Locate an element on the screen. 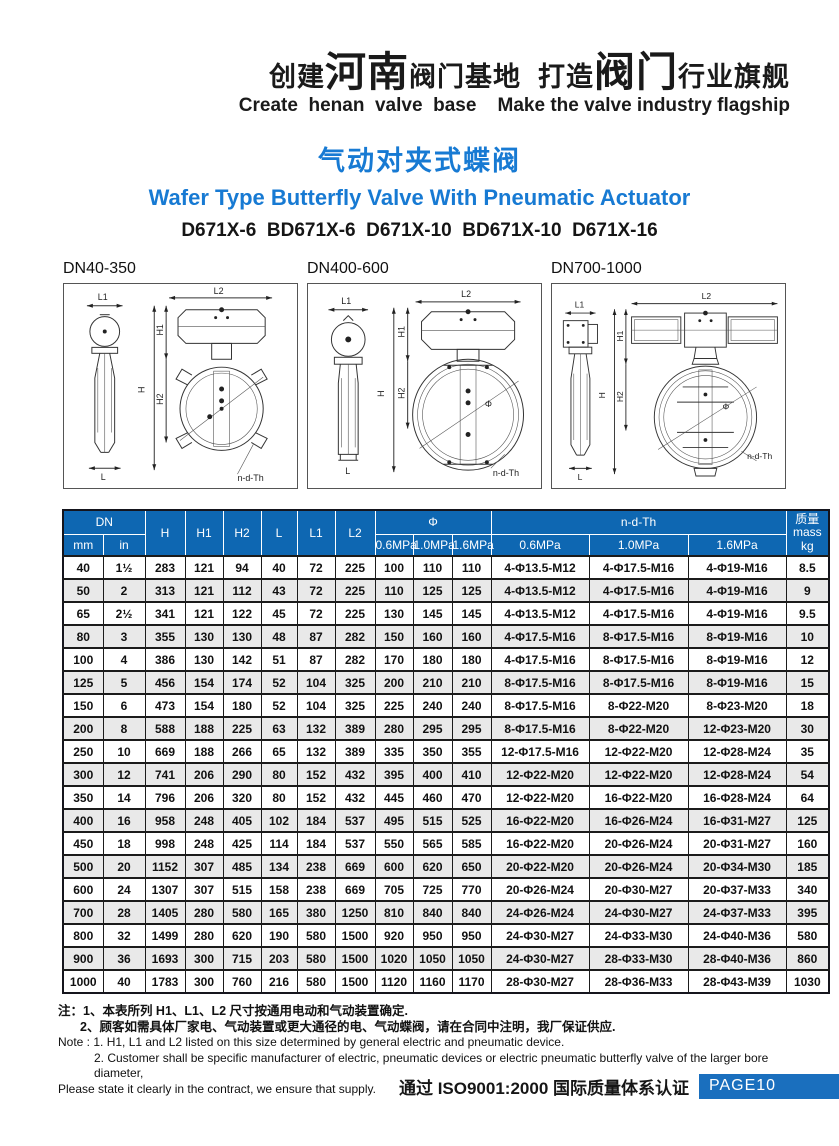 Image resolution: width=839 pixels, height=1146 pixels. table-cell: 180 is located at coordinates (471, 659).